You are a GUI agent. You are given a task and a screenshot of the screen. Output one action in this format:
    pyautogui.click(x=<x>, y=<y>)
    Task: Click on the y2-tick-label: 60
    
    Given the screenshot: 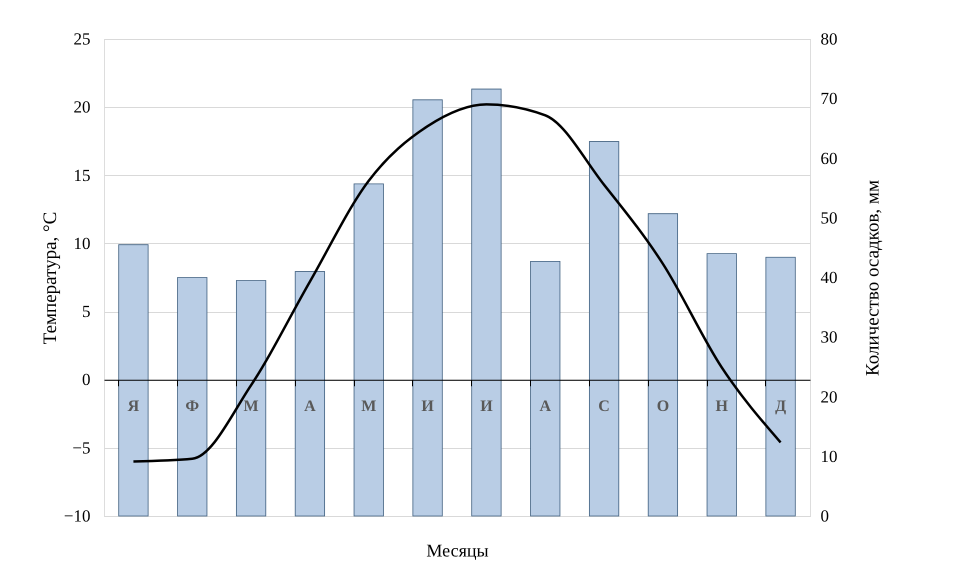 What is the action you would take?
    pyautogui.click(x=829, y=158)
    